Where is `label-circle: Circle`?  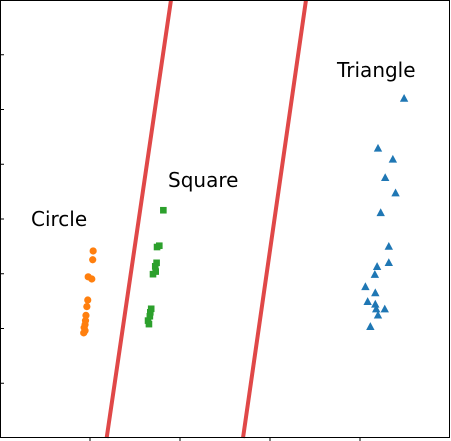 label-circle: Circle is located at coordinates (59, 219).